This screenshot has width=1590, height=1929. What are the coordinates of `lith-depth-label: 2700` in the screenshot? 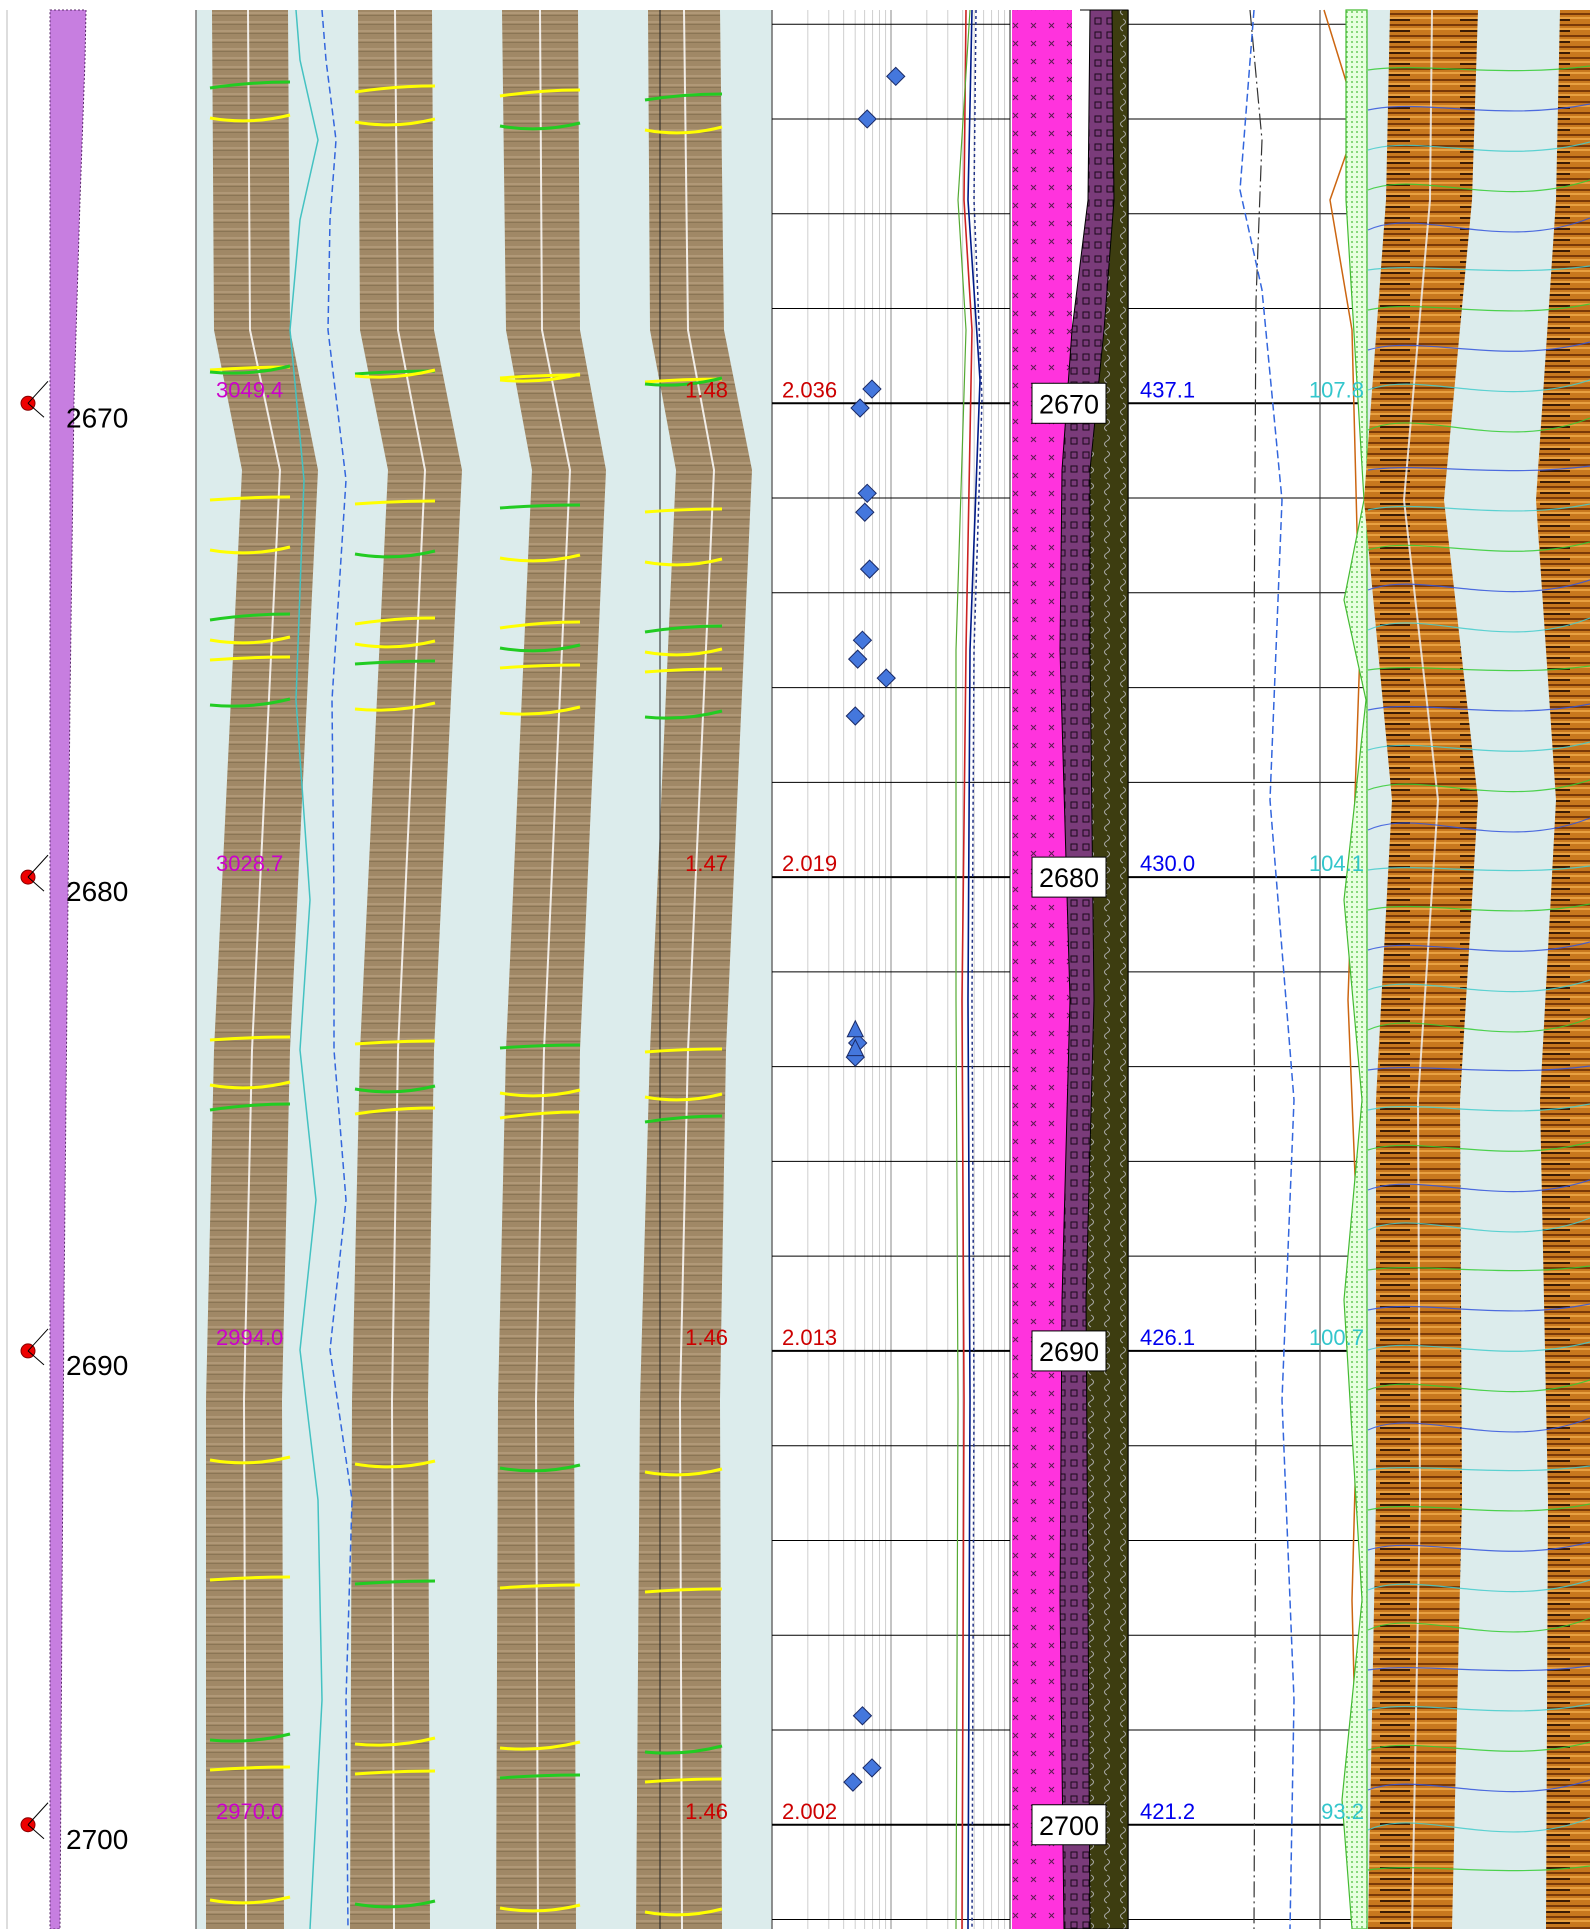 It's located at (1069, 1826).